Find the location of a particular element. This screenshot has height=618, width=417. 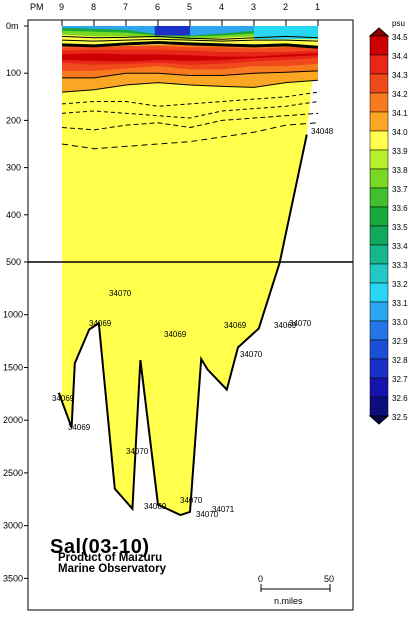

depth-label: 500 is located at coordinates (13, 262).